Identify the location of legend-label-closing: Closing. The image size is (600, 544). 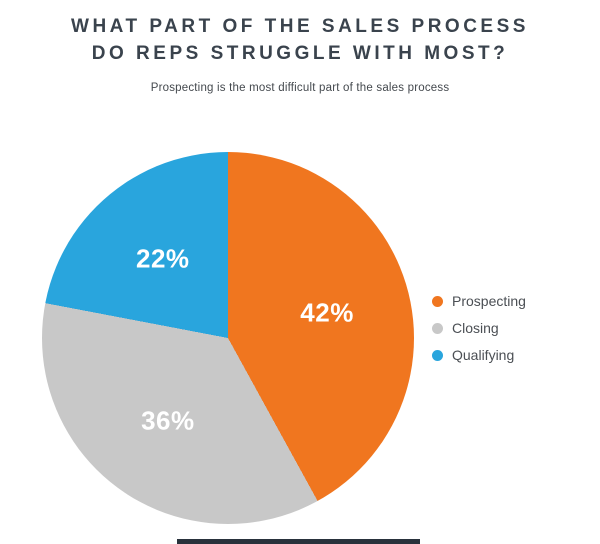
(475, 328).